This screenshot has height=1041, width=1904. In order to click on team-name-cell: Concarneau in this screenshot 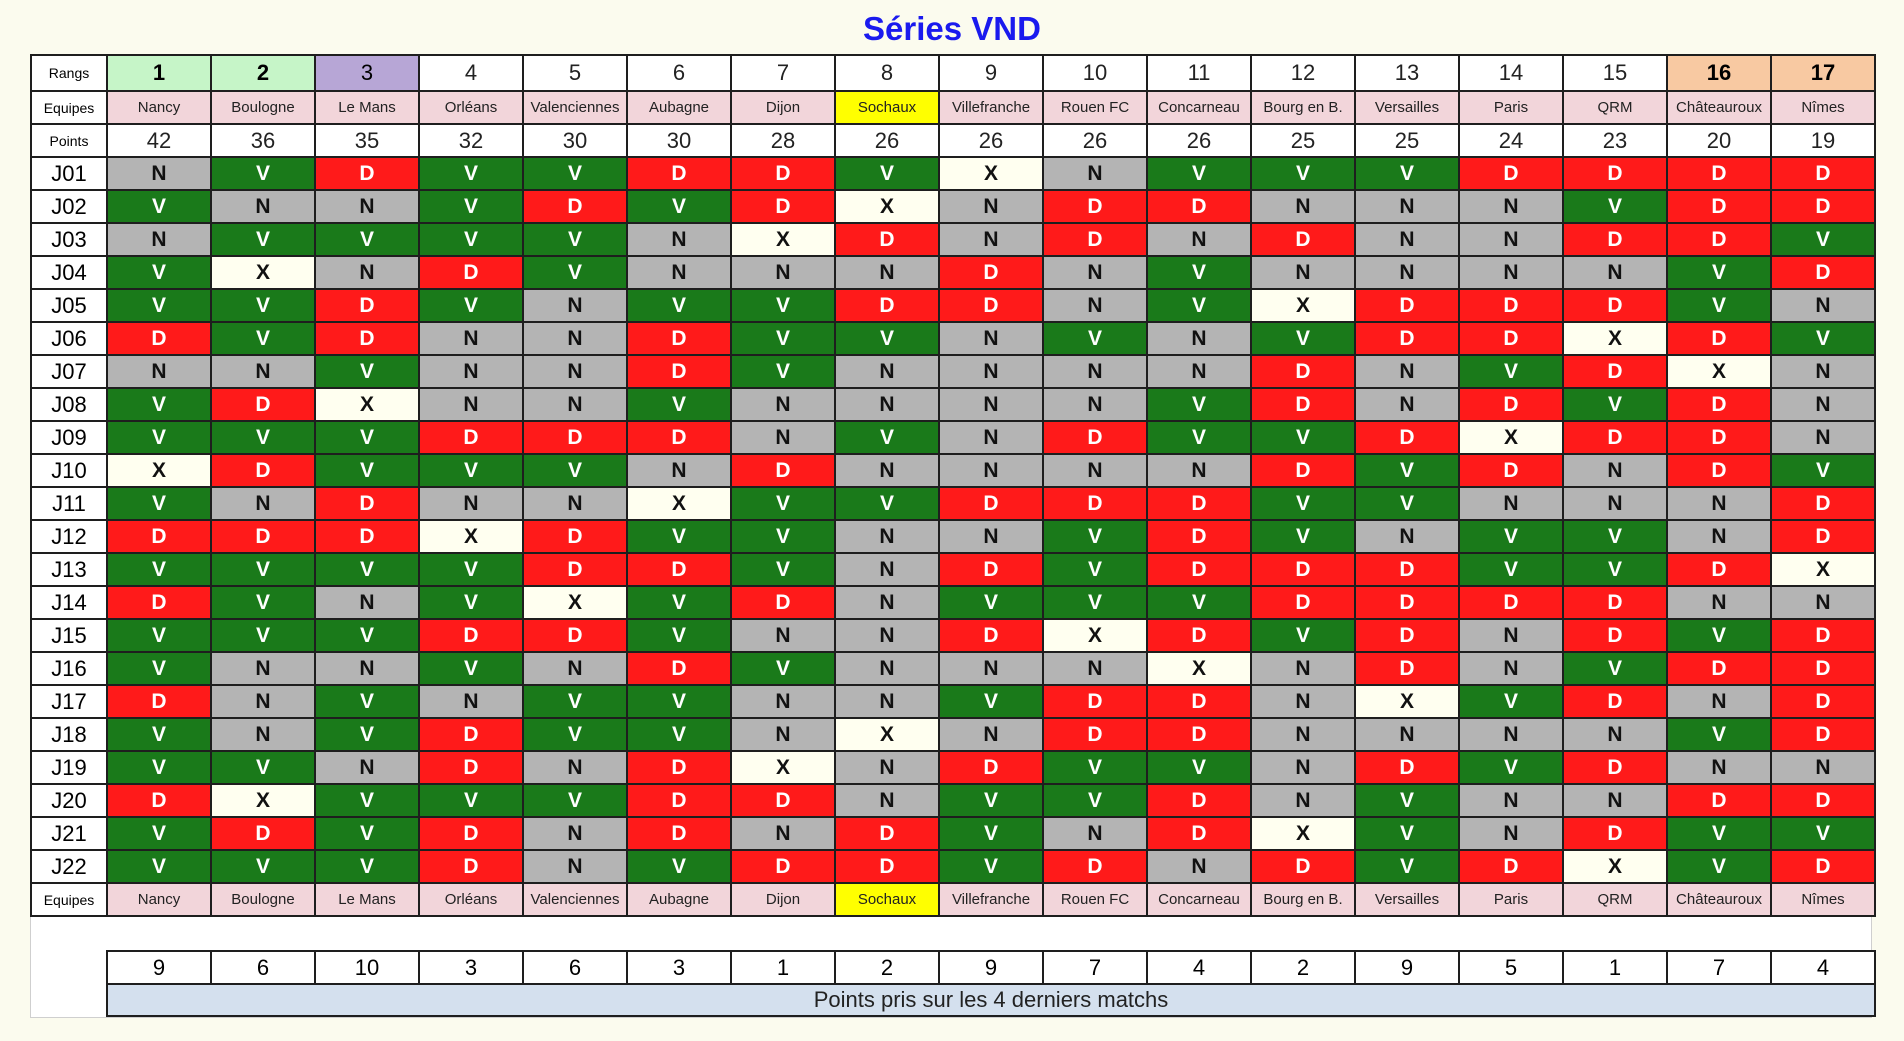, I will do `click(1199, 107)`.